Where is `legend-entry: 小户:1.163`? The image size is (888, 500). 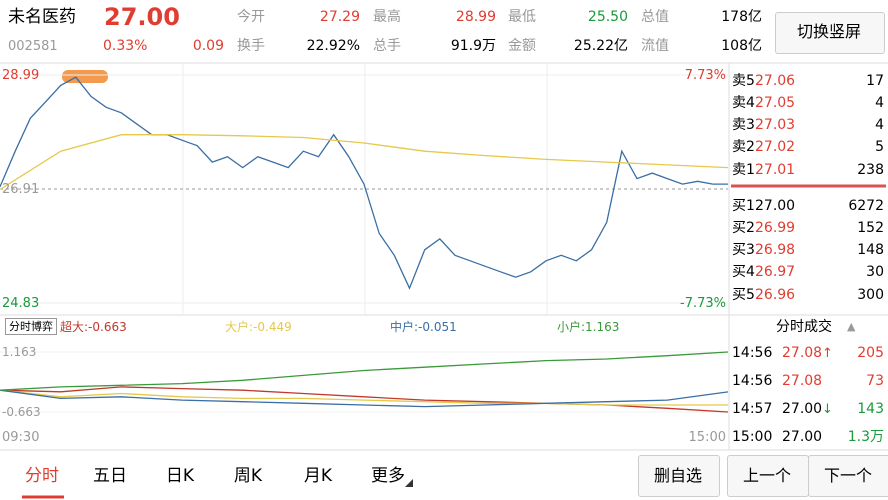
legend-entry: 小户:1.163 is located at coordinates (588, 327).